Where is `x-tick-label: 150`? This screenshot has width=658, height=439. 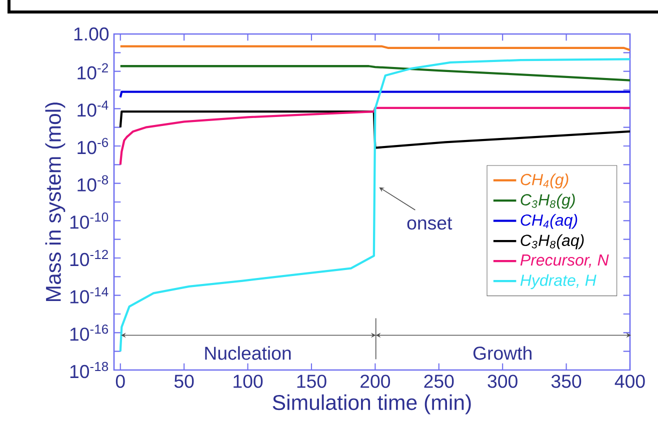 x-tick-label: 150 is located at coordinates (311, 381).